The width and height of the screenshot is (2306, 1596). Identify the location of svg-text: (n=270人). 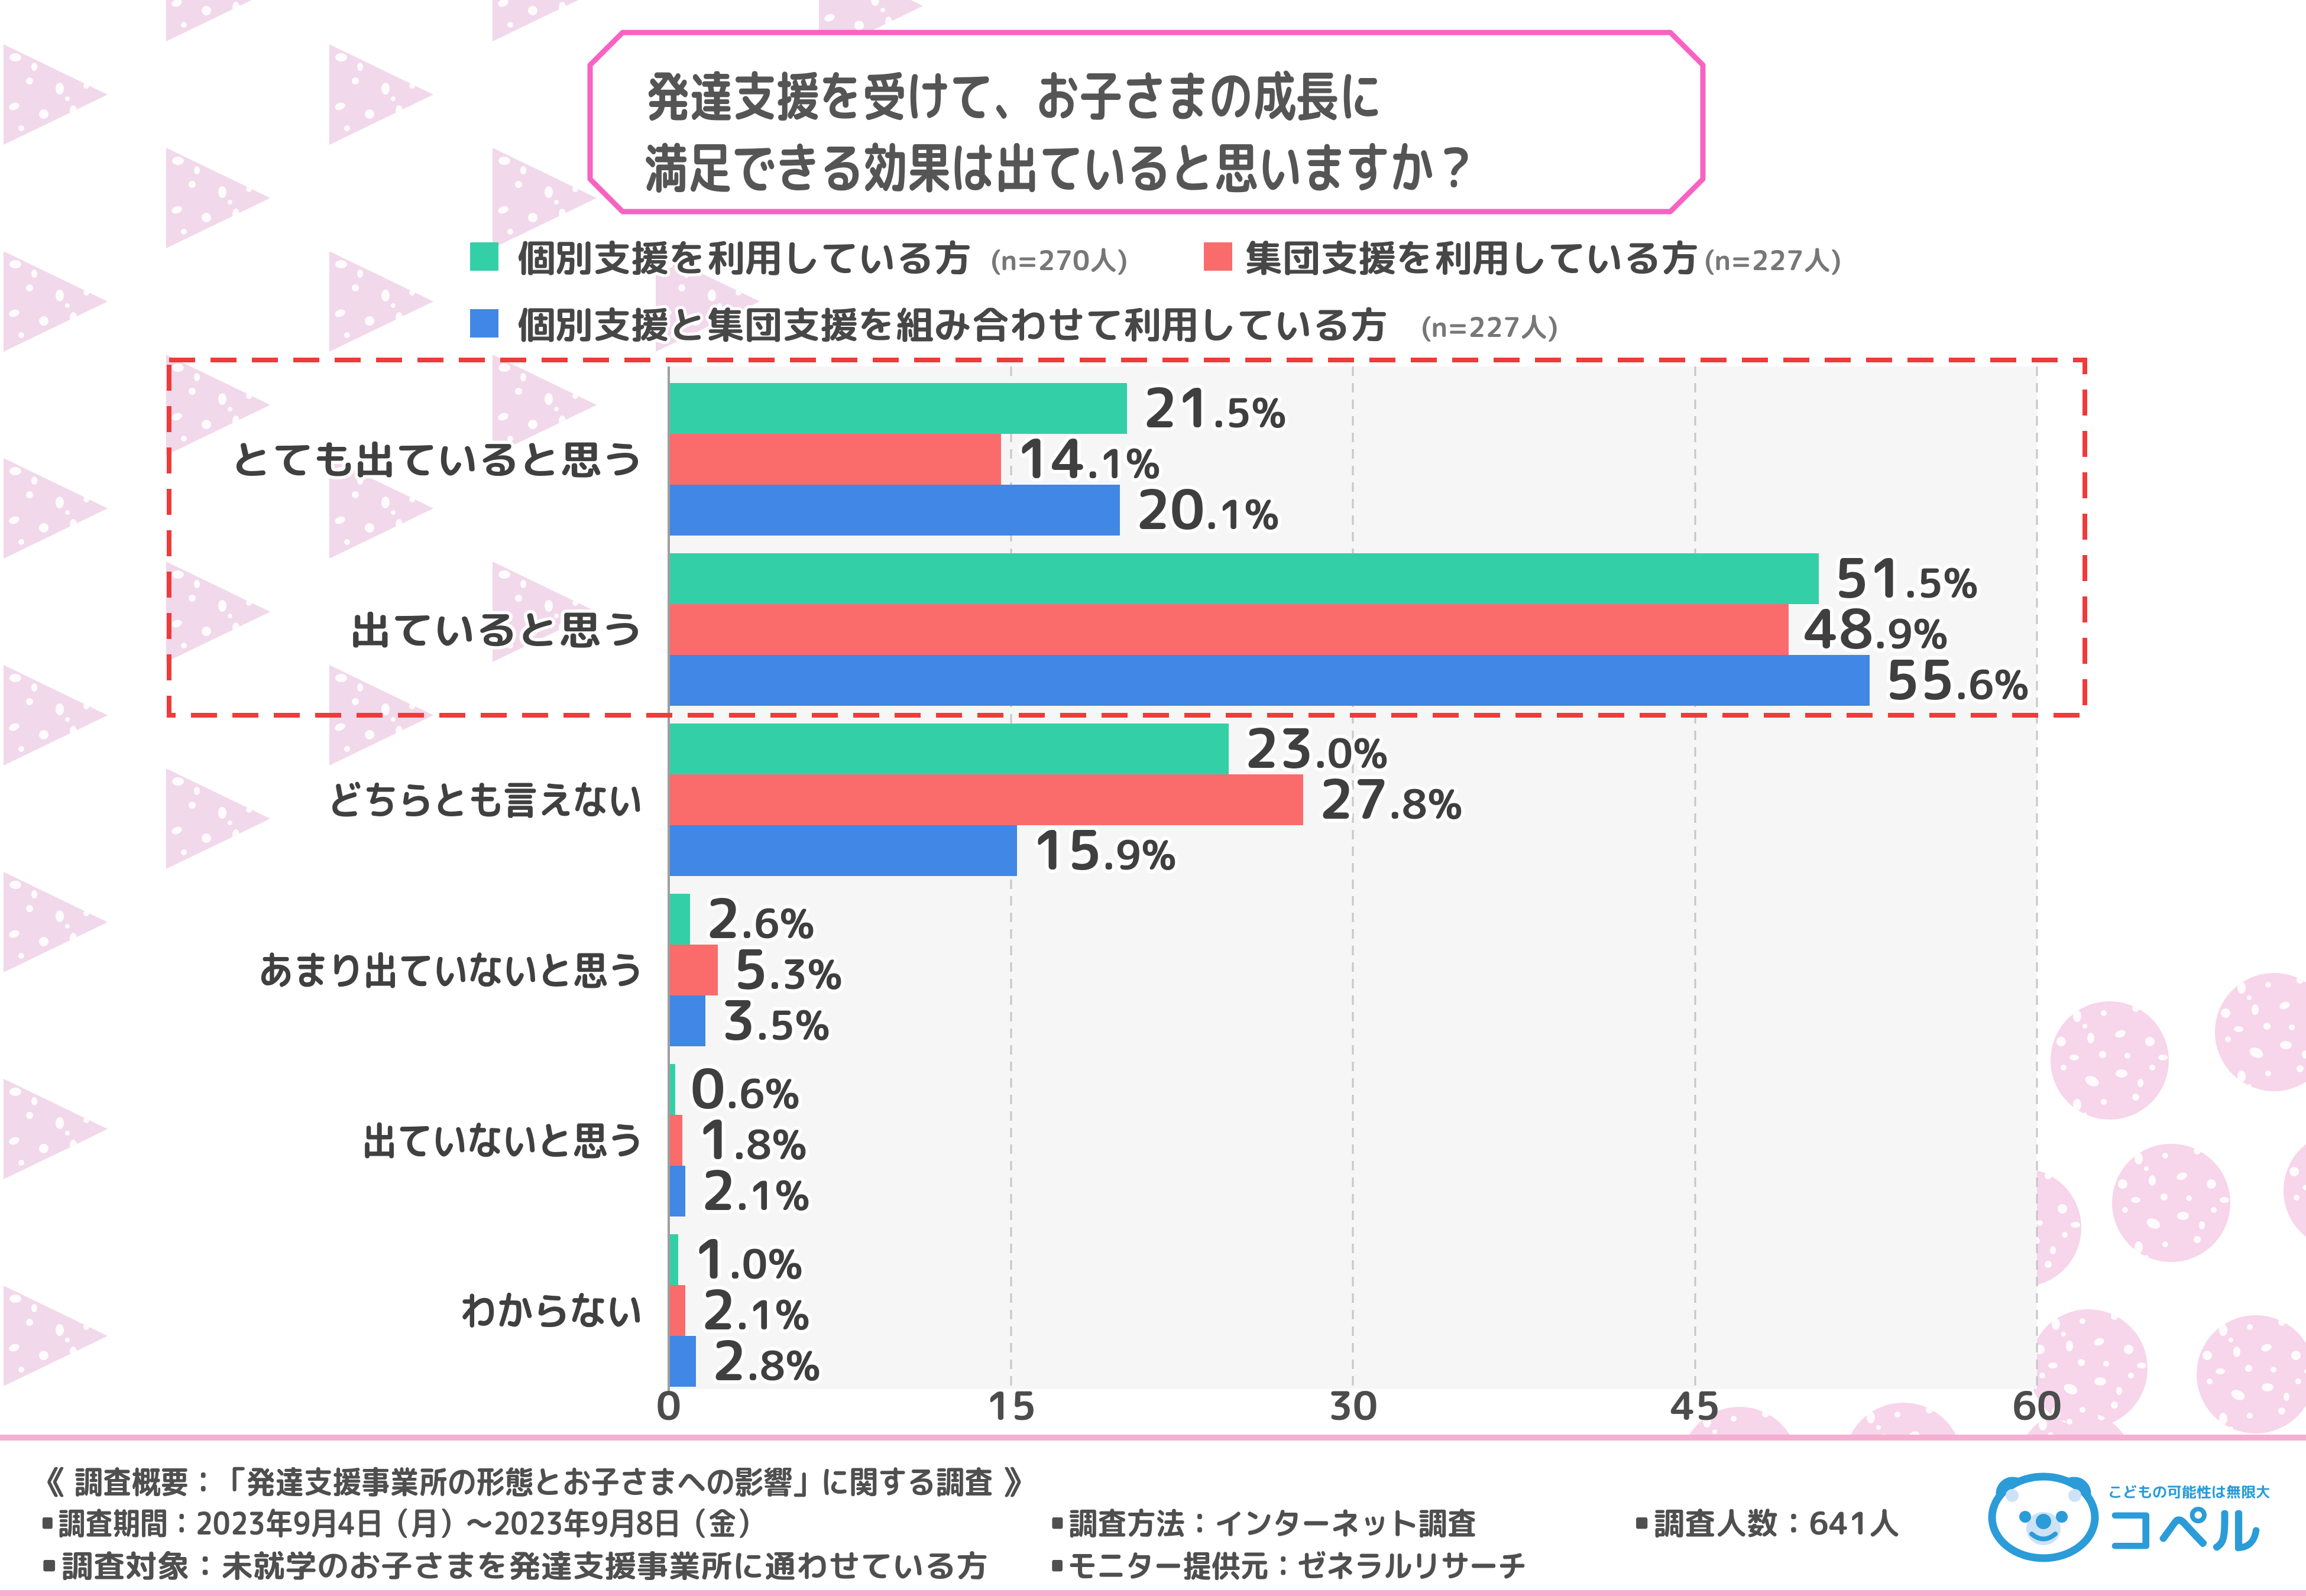
(1059, 260).